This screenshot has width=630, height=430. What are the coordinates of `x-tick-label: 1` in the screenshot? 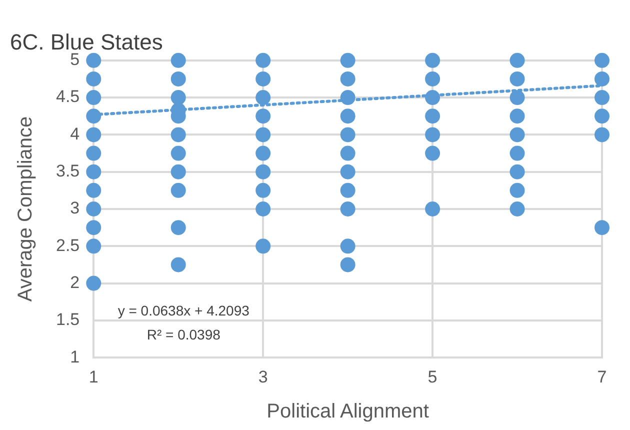 It's located at (93, 376).